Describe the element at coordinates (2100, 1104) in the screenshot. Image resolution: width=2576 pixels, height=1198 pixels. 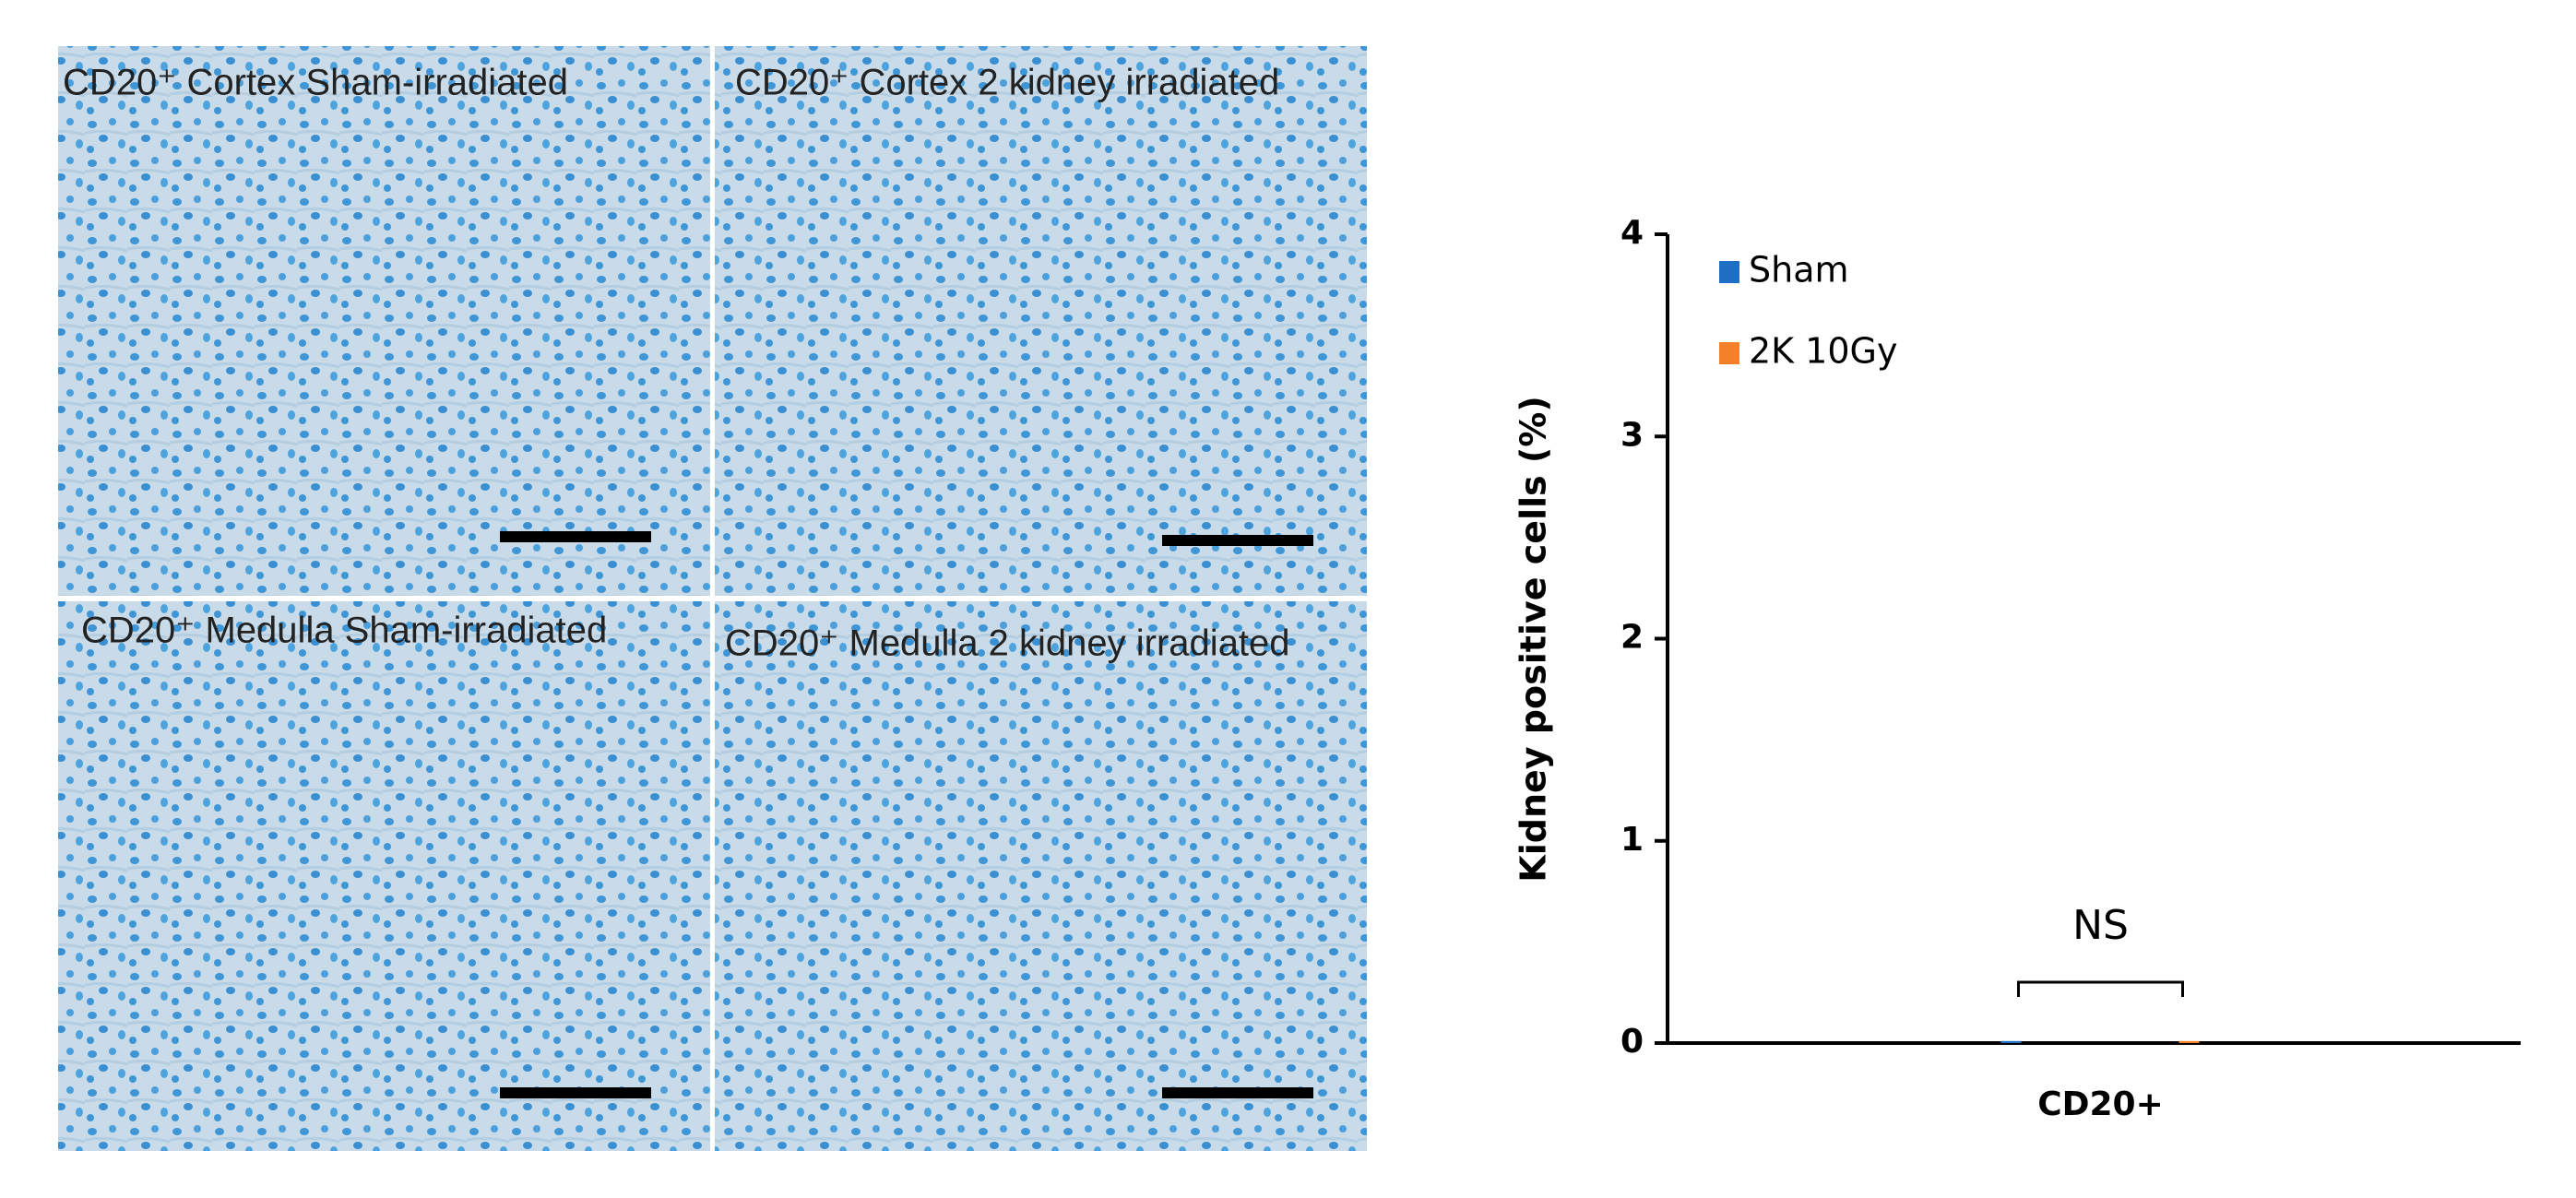
I see `x-tick-label: CD20+` at that location.